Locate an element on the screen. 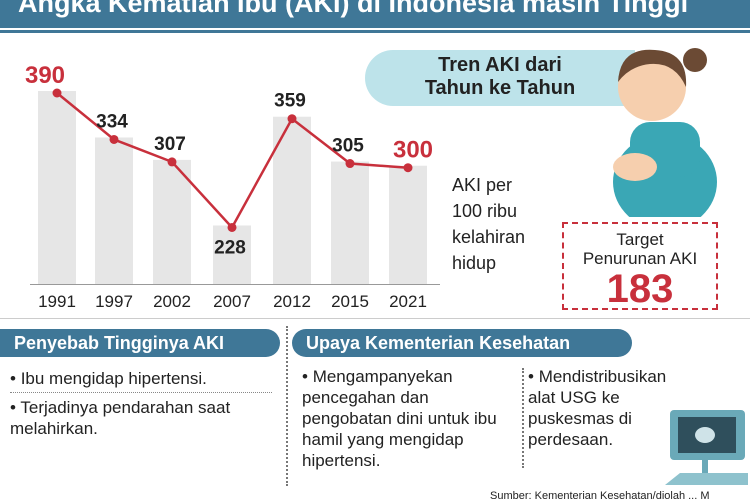 This screenshot has width=750, height=502. unit-label: AKI per 100 ribu kelahiran hidup is located at coordinates (488, 224).